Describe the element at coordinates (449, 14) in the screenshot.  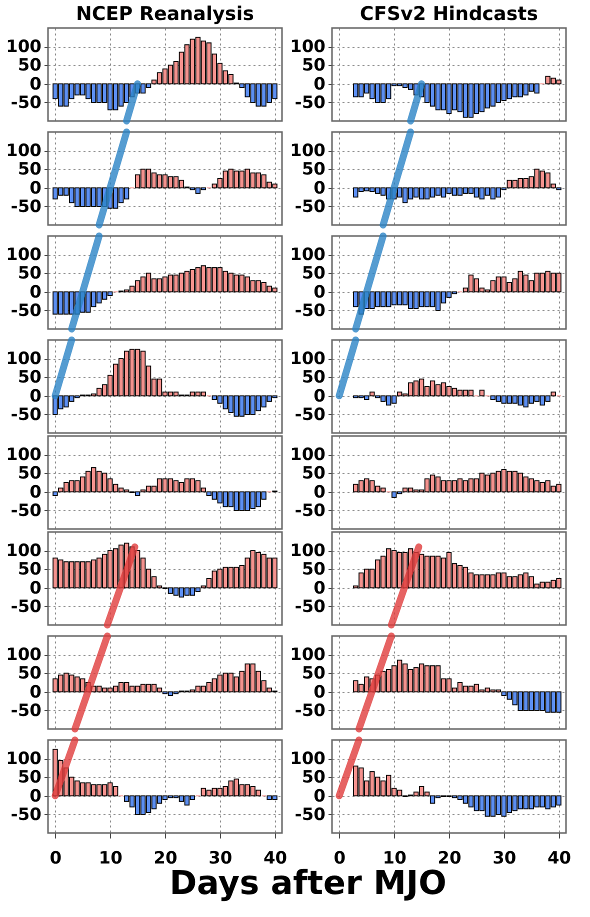
I see `chart-title: CFSv2 Hindcasts` at that location.